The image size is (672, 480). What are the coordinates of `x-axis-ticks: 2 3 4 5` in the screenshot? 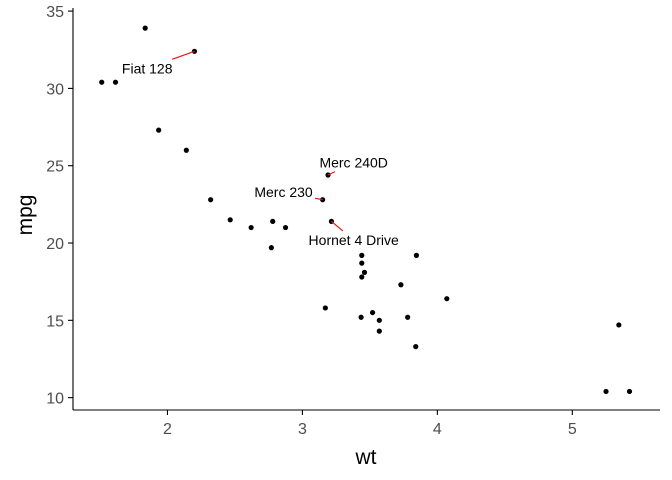 It's located at (370, 424).